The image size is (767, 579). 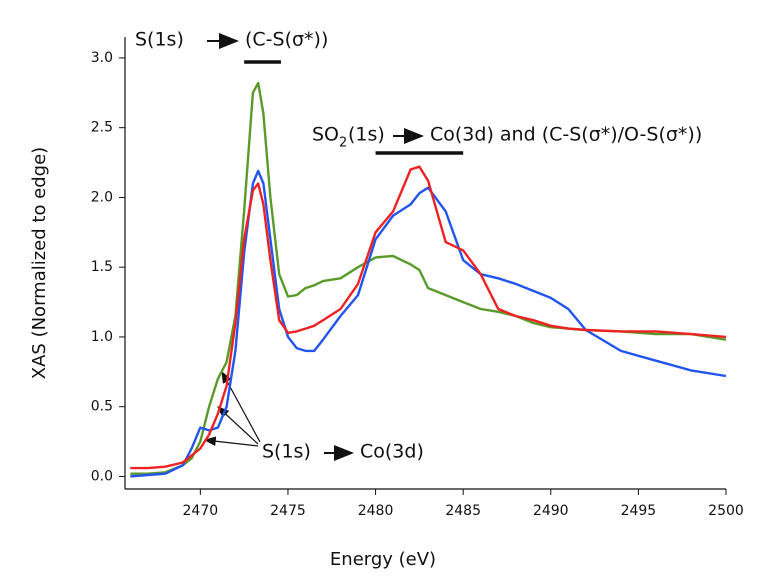 I want to click on x-tick-label: 2480, so click(x=376, y=511).